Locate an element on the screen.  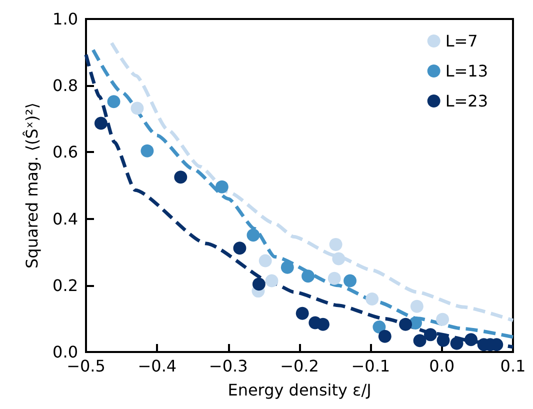
x-tick-label: 0.0 is located at coordinates (442, 366).